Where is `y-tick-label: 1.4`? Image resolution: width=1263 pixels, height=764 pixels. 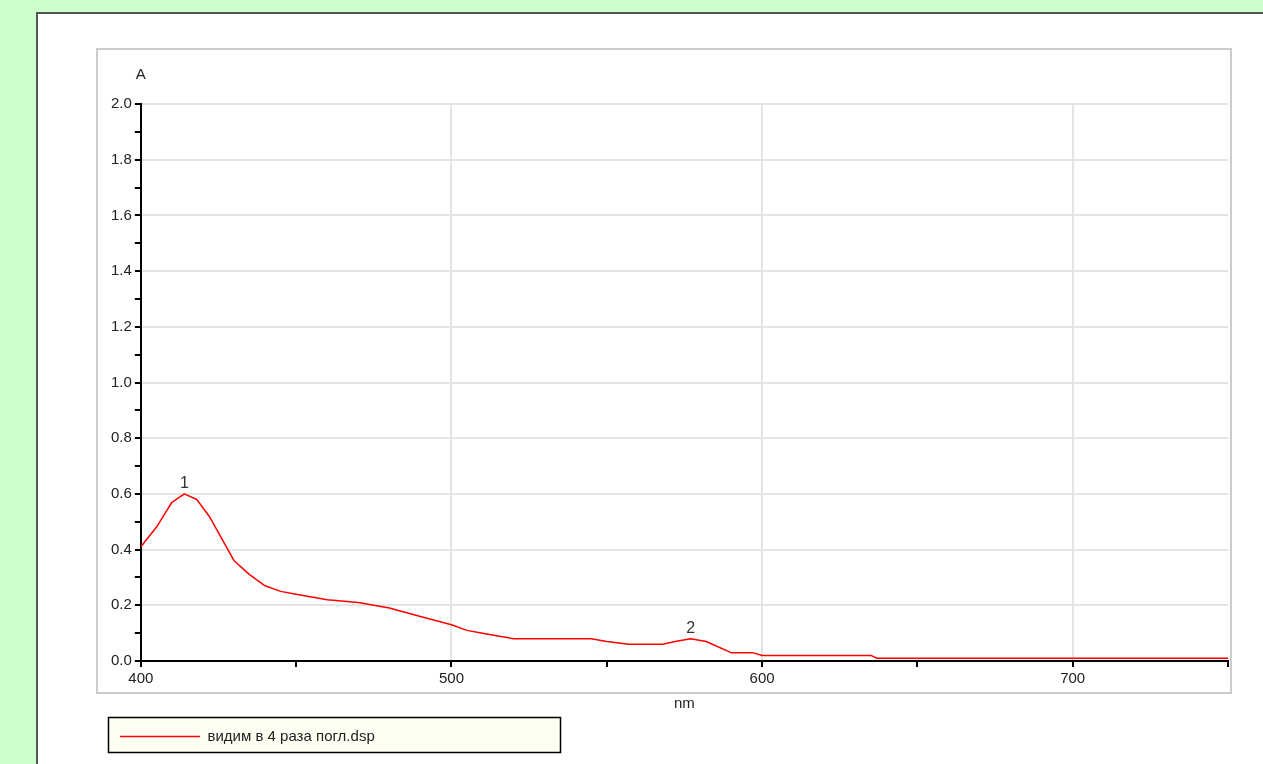 y-tick-label: 1.4 is located at coordinates (121, 270).